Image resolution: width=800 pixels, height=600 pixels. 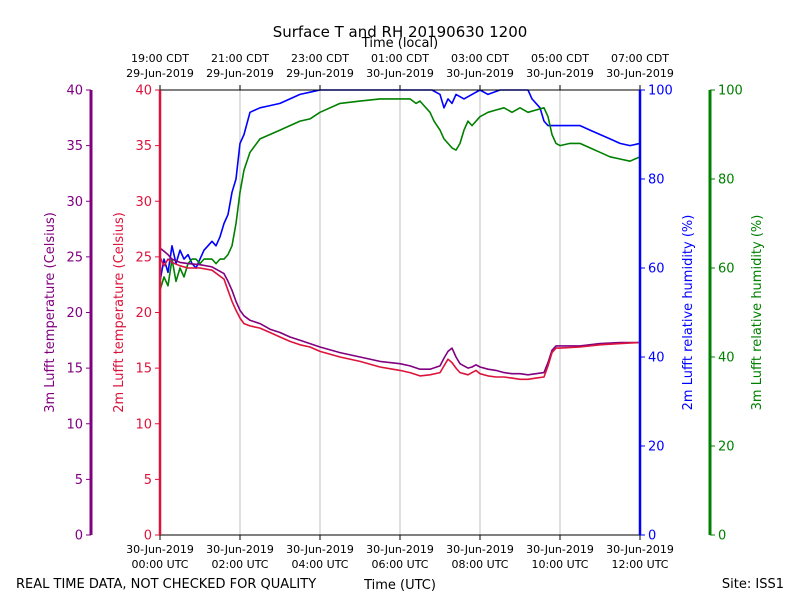 I want to click on temp3m-tick-label-5: 5, so click(x=79, y=480).